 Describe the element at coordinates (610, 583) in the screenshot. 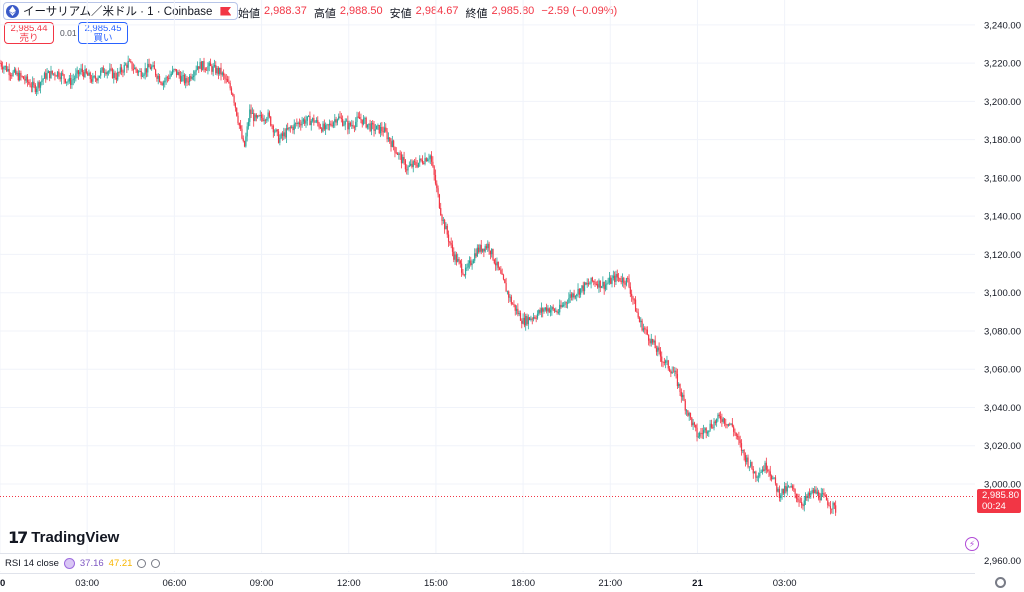

I see `time-tick-label: 21:00` at that location.